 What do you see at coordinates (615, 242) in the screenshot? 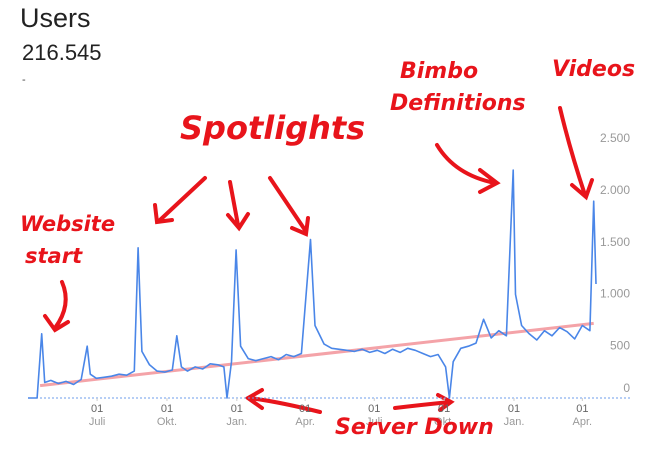
I see `y-tick-label: 1.500` at bounding box center [615, 242].